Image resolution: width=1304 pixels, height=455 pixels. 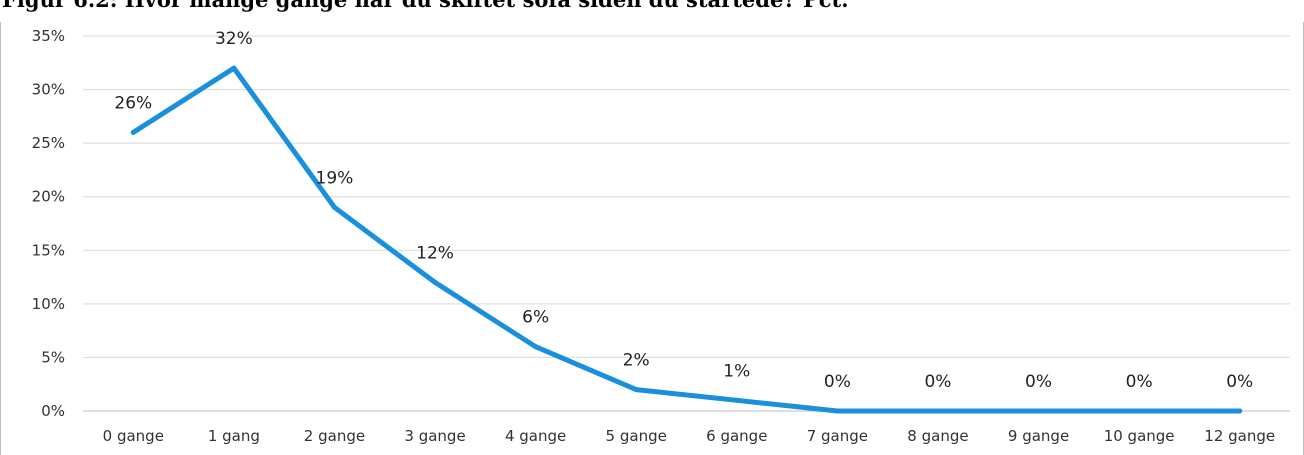 I want to click on data-label: 32%, so click(x=234, y=39).